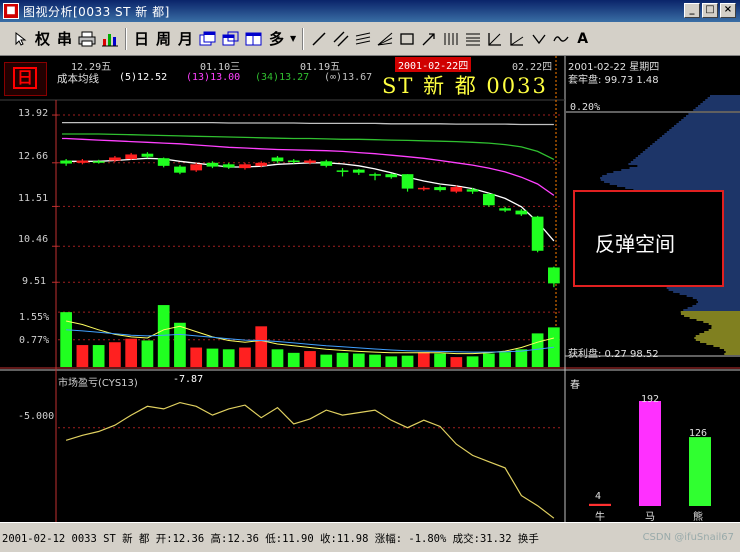 Image resolution: width=740 pixels, height=552 pixels. Describe the element at coordinates (110, 39) in the screenshot. I see `bar-chart-icon` at that location.